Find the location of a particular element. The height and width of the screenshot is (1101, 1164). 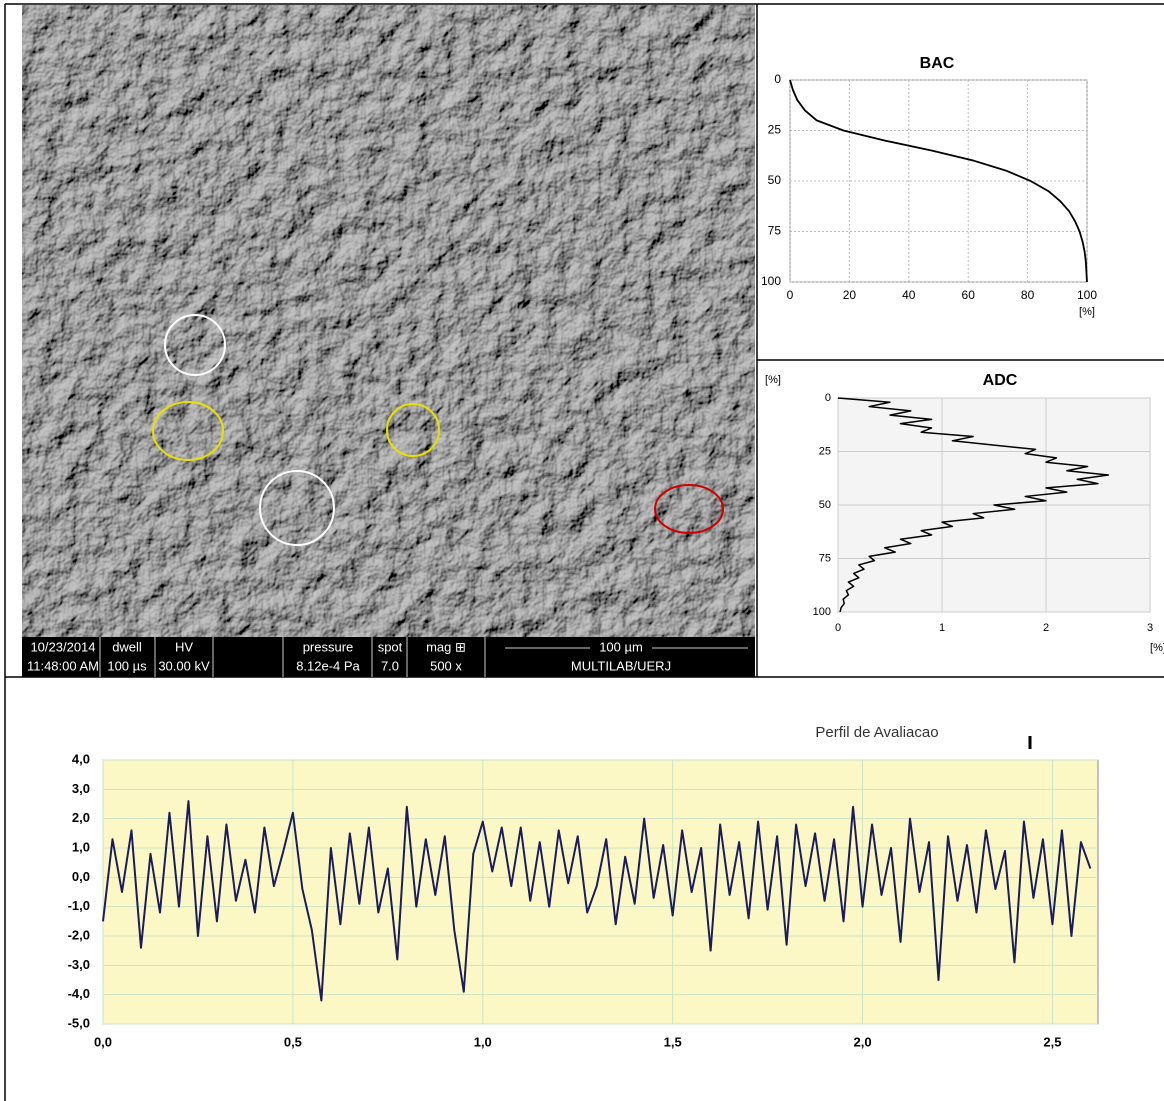

info-time: 11:48:00 AM is located at coordinates (63, 665).